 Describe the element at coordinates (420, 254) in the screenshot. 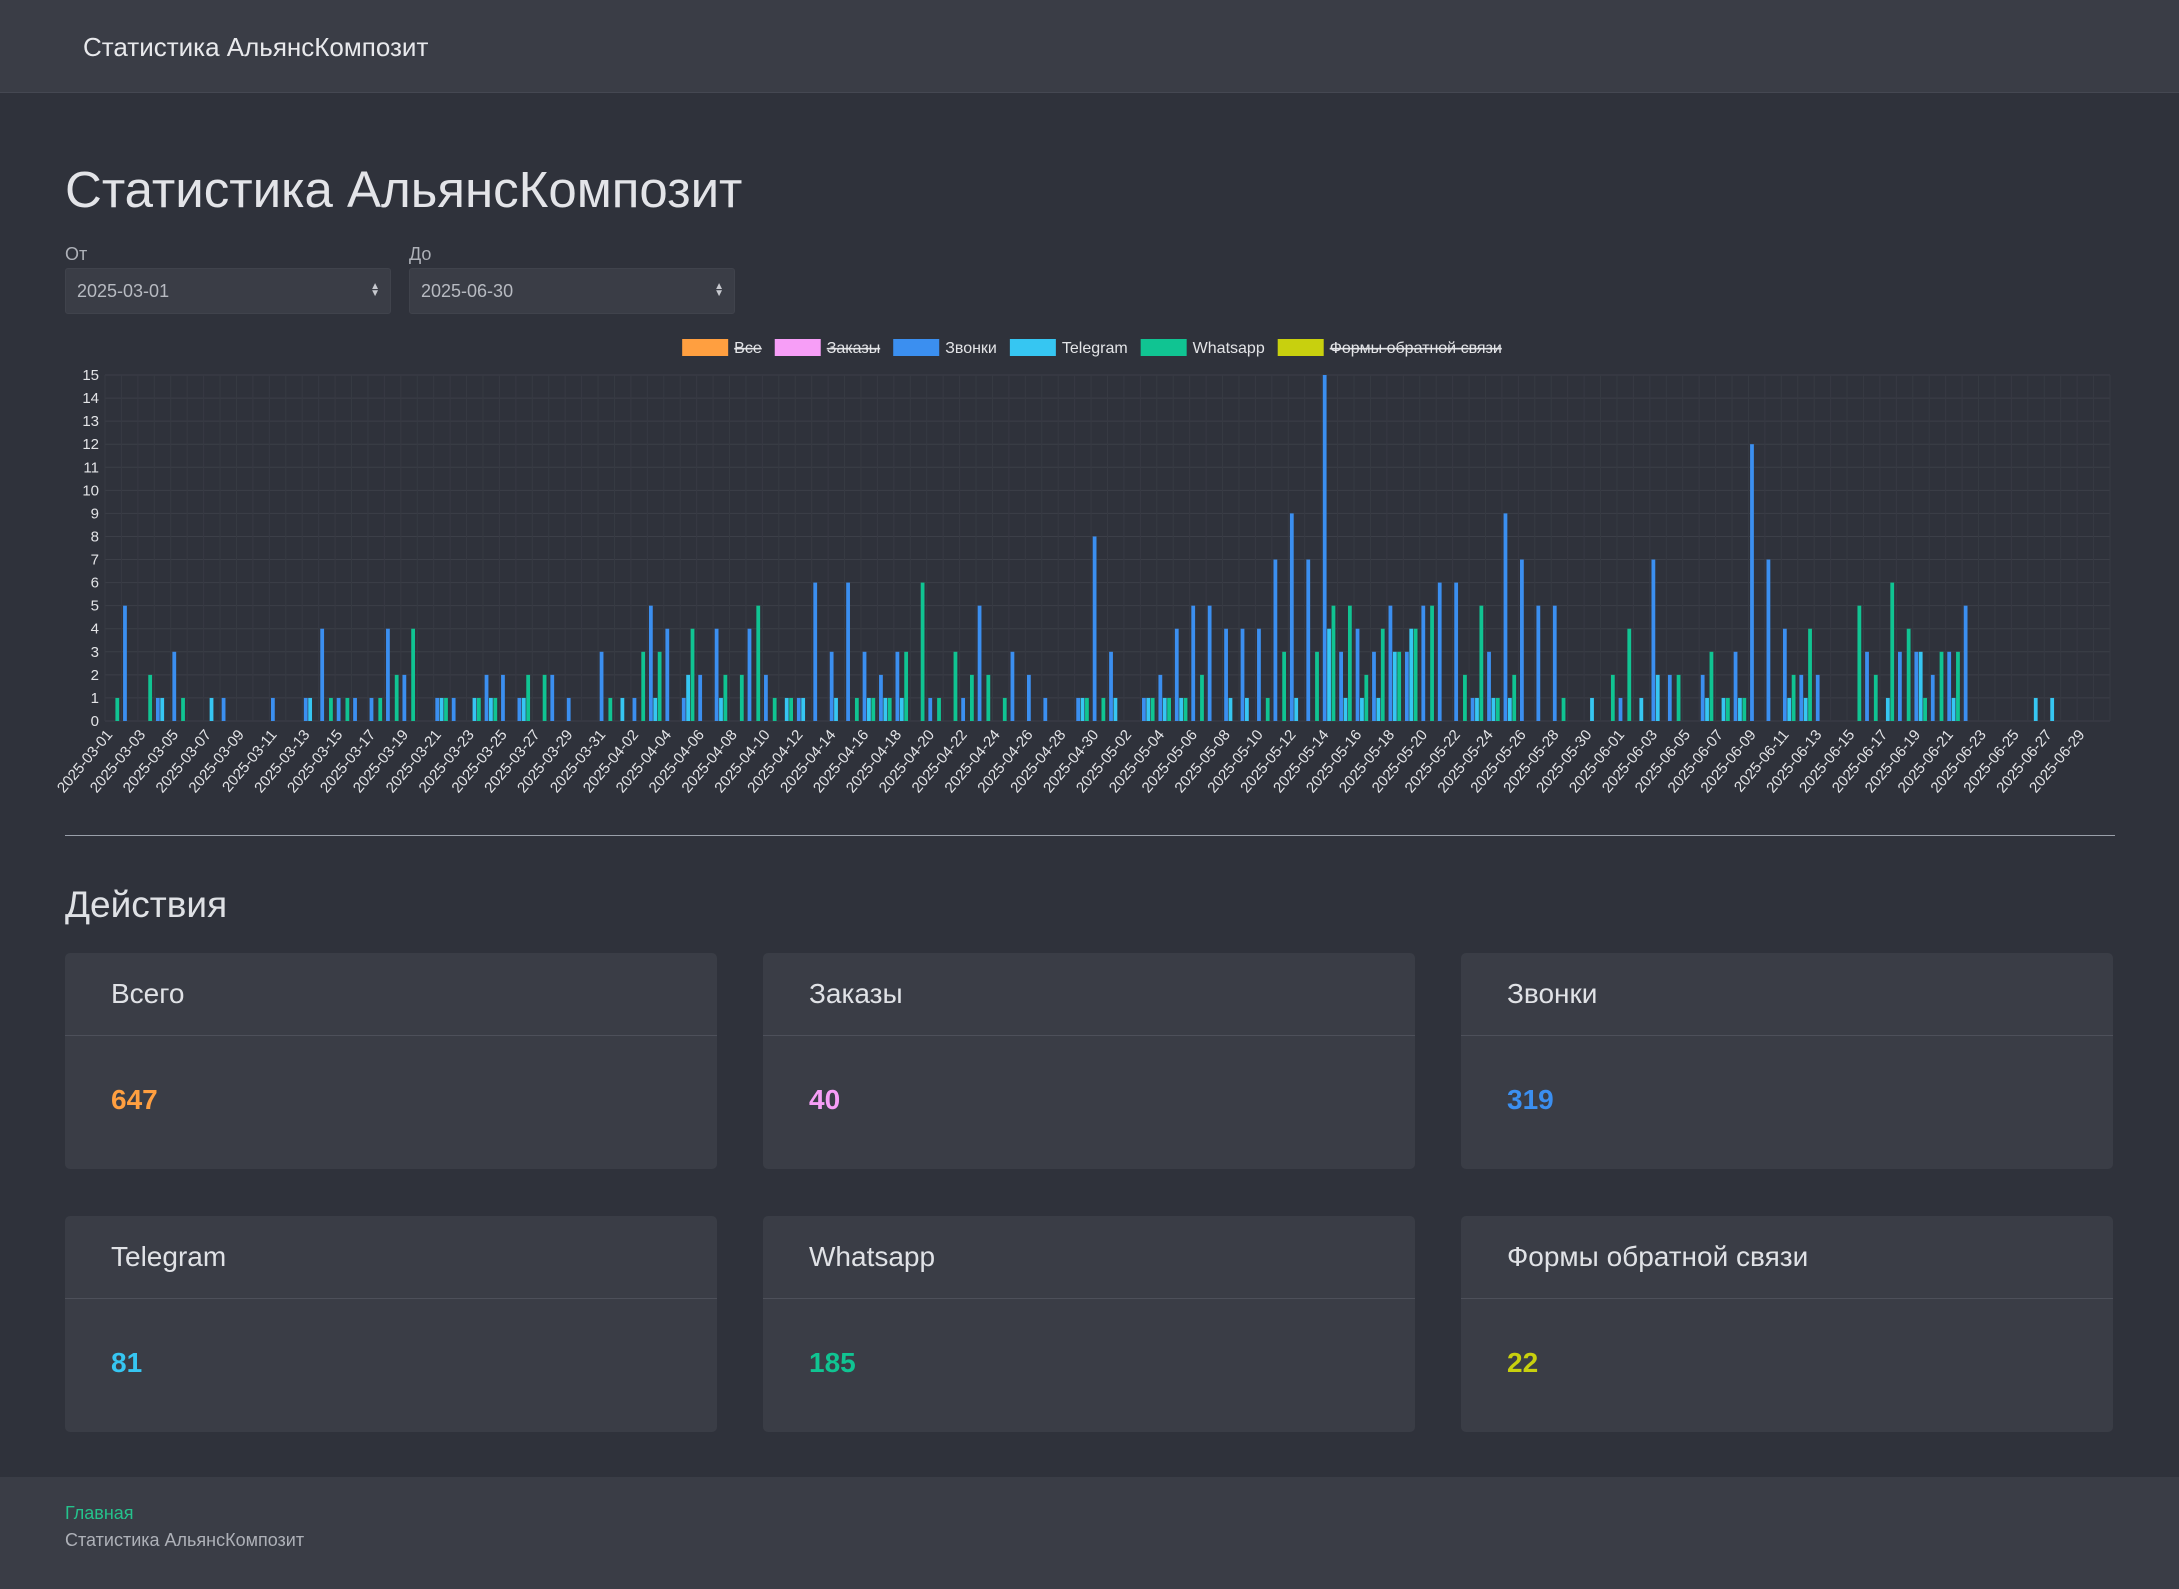

I see `to-label: До` at that location.